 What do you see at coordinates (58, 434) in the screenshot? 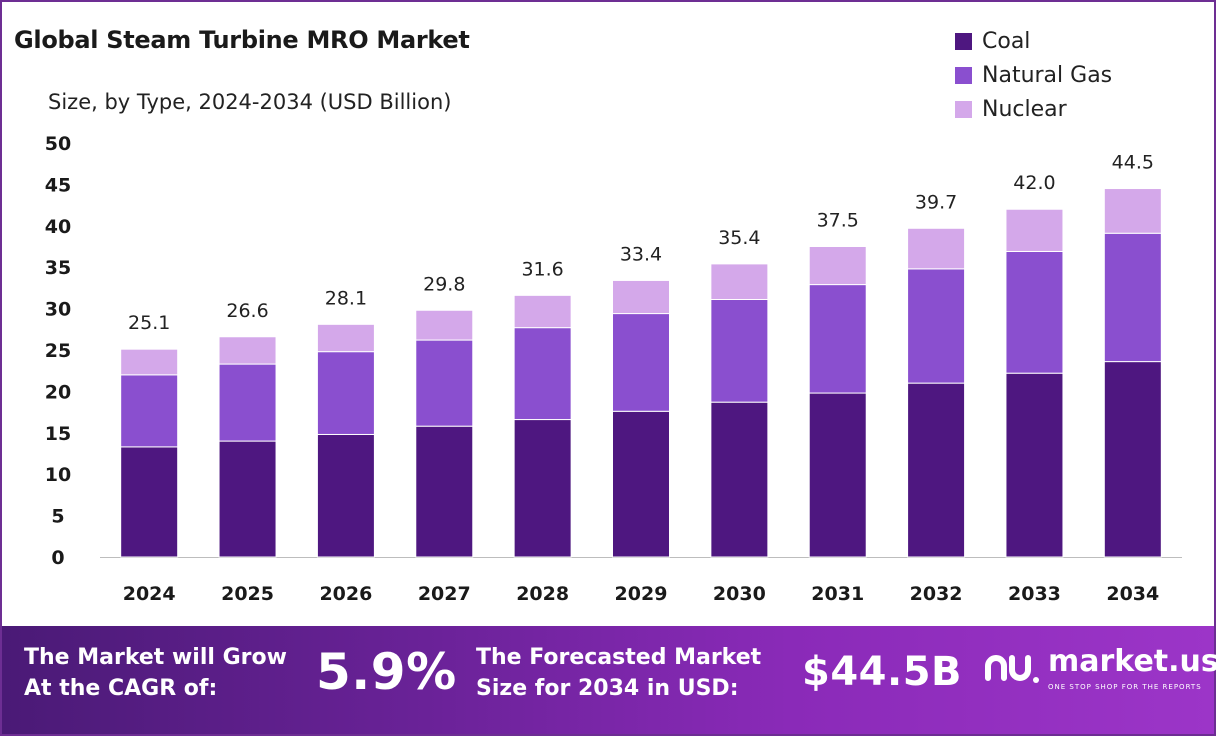
I see `y-tick-label: 15` at bounding box center [58, 434].